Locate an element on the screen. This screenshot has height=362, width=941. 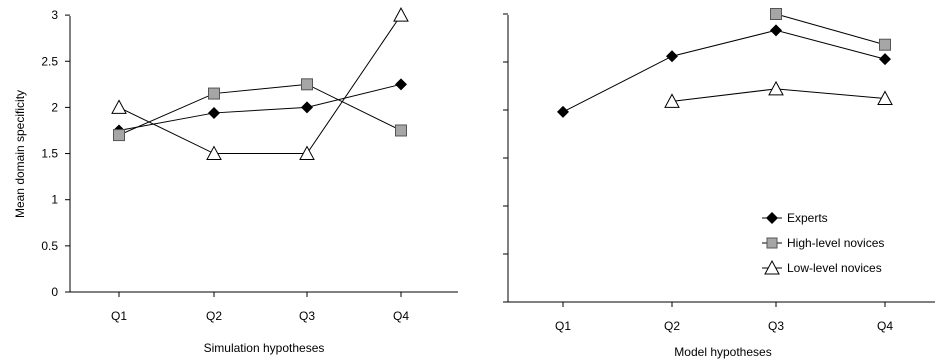
y-tick-label: 1.5 is located at coordinates (49, 154).